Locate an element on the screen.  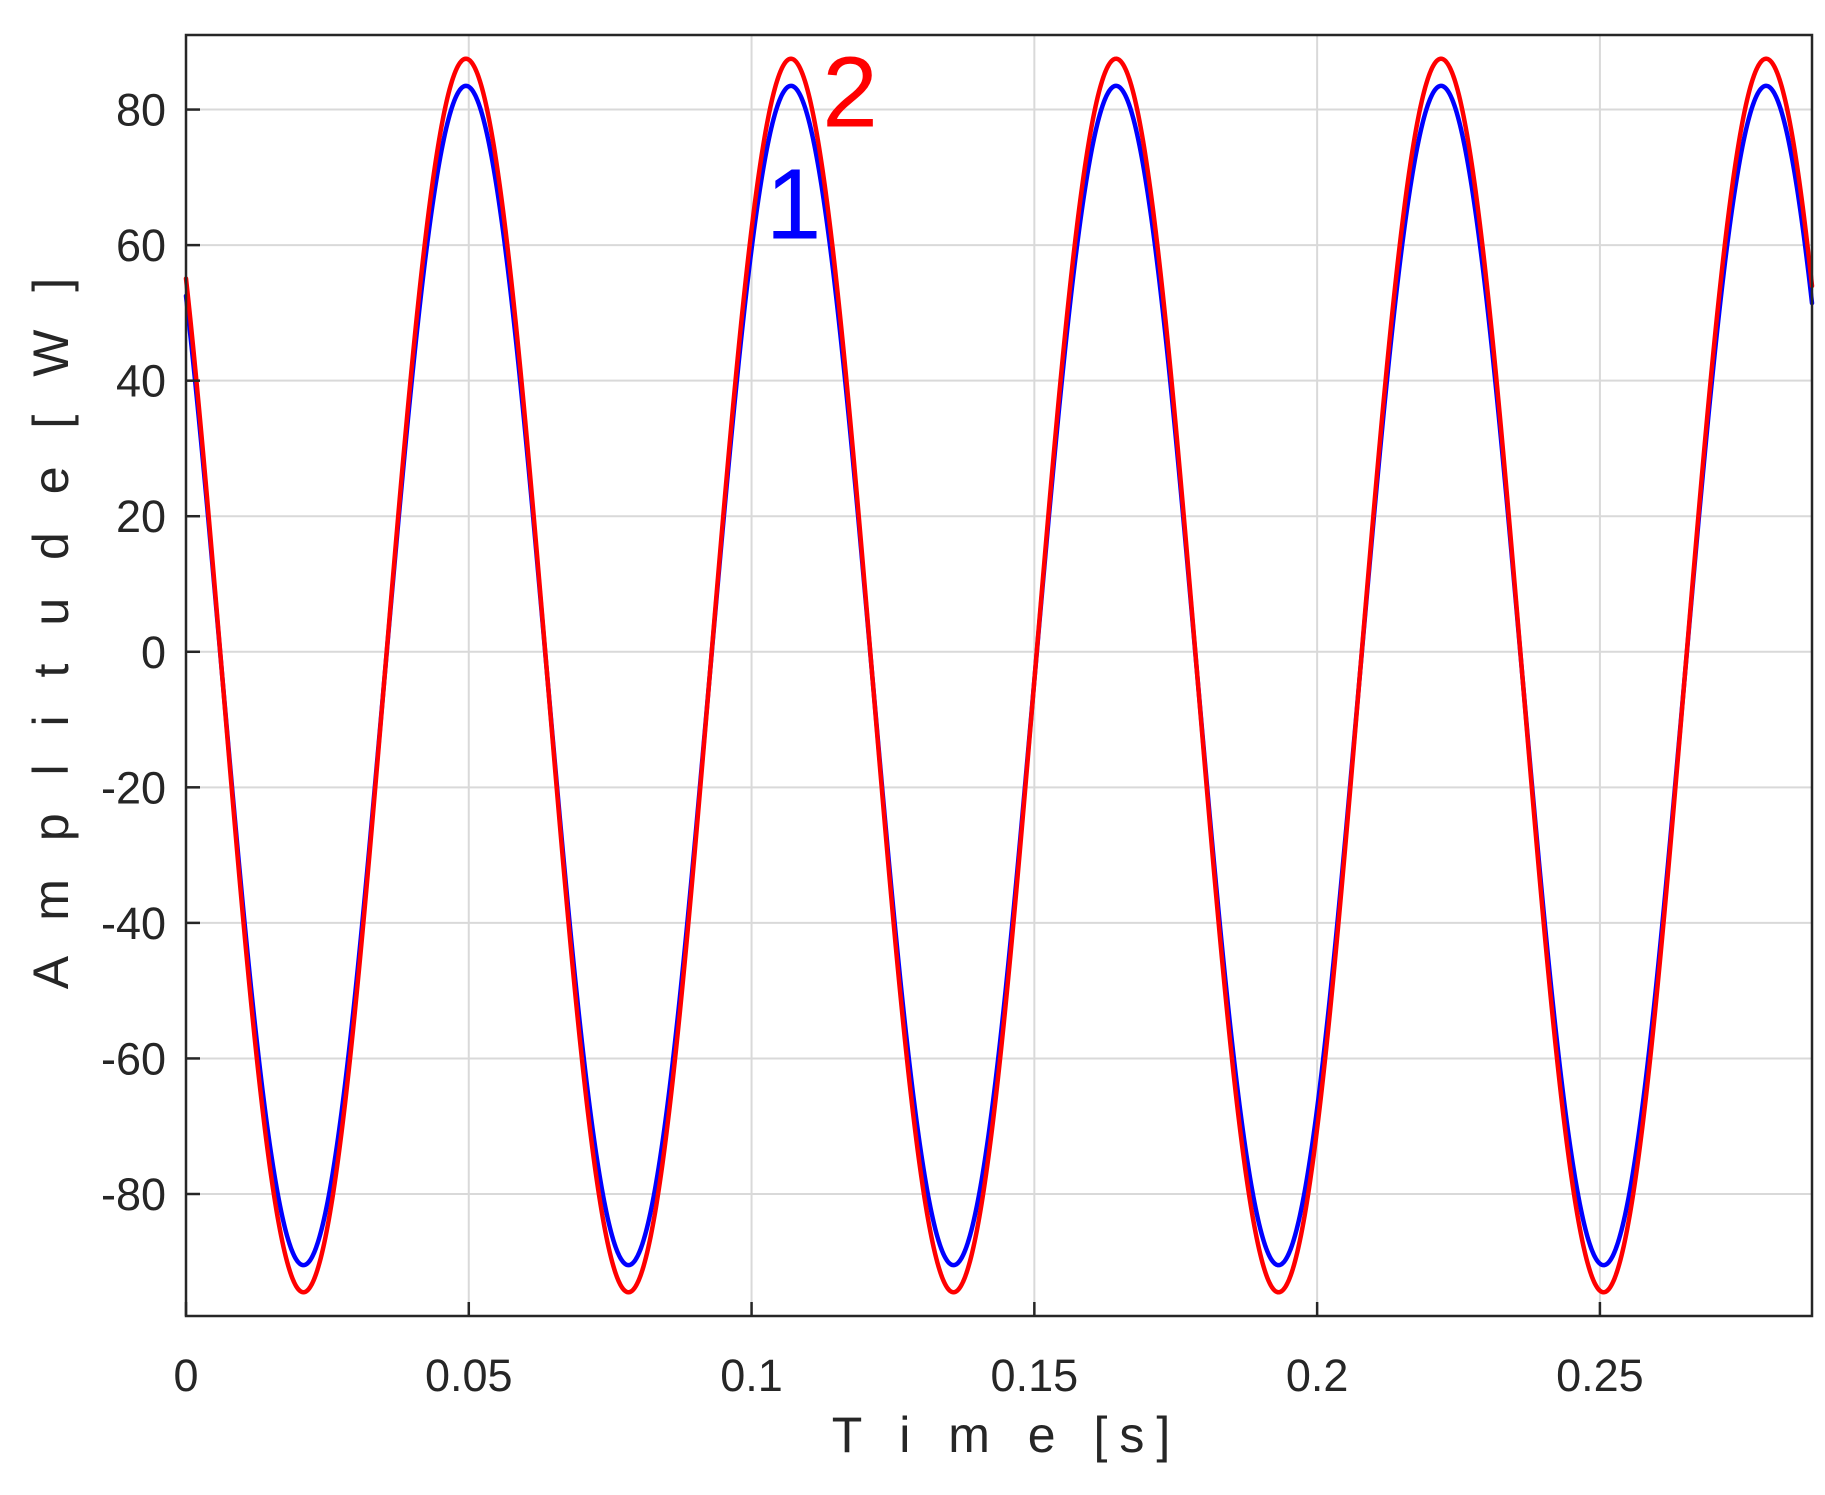
y-axis-title: A m p l i t u d e [ W ] is located at coordinates (51, 627).